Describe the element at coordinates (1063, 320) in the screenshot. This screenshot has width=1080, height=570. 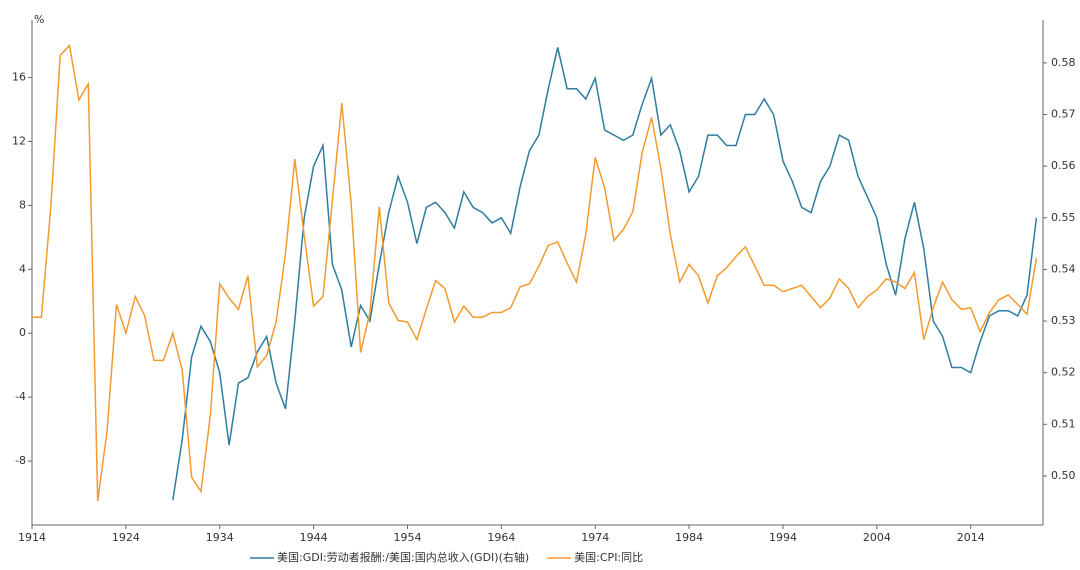
I see `y2-tick-label: 0.53` at that location.